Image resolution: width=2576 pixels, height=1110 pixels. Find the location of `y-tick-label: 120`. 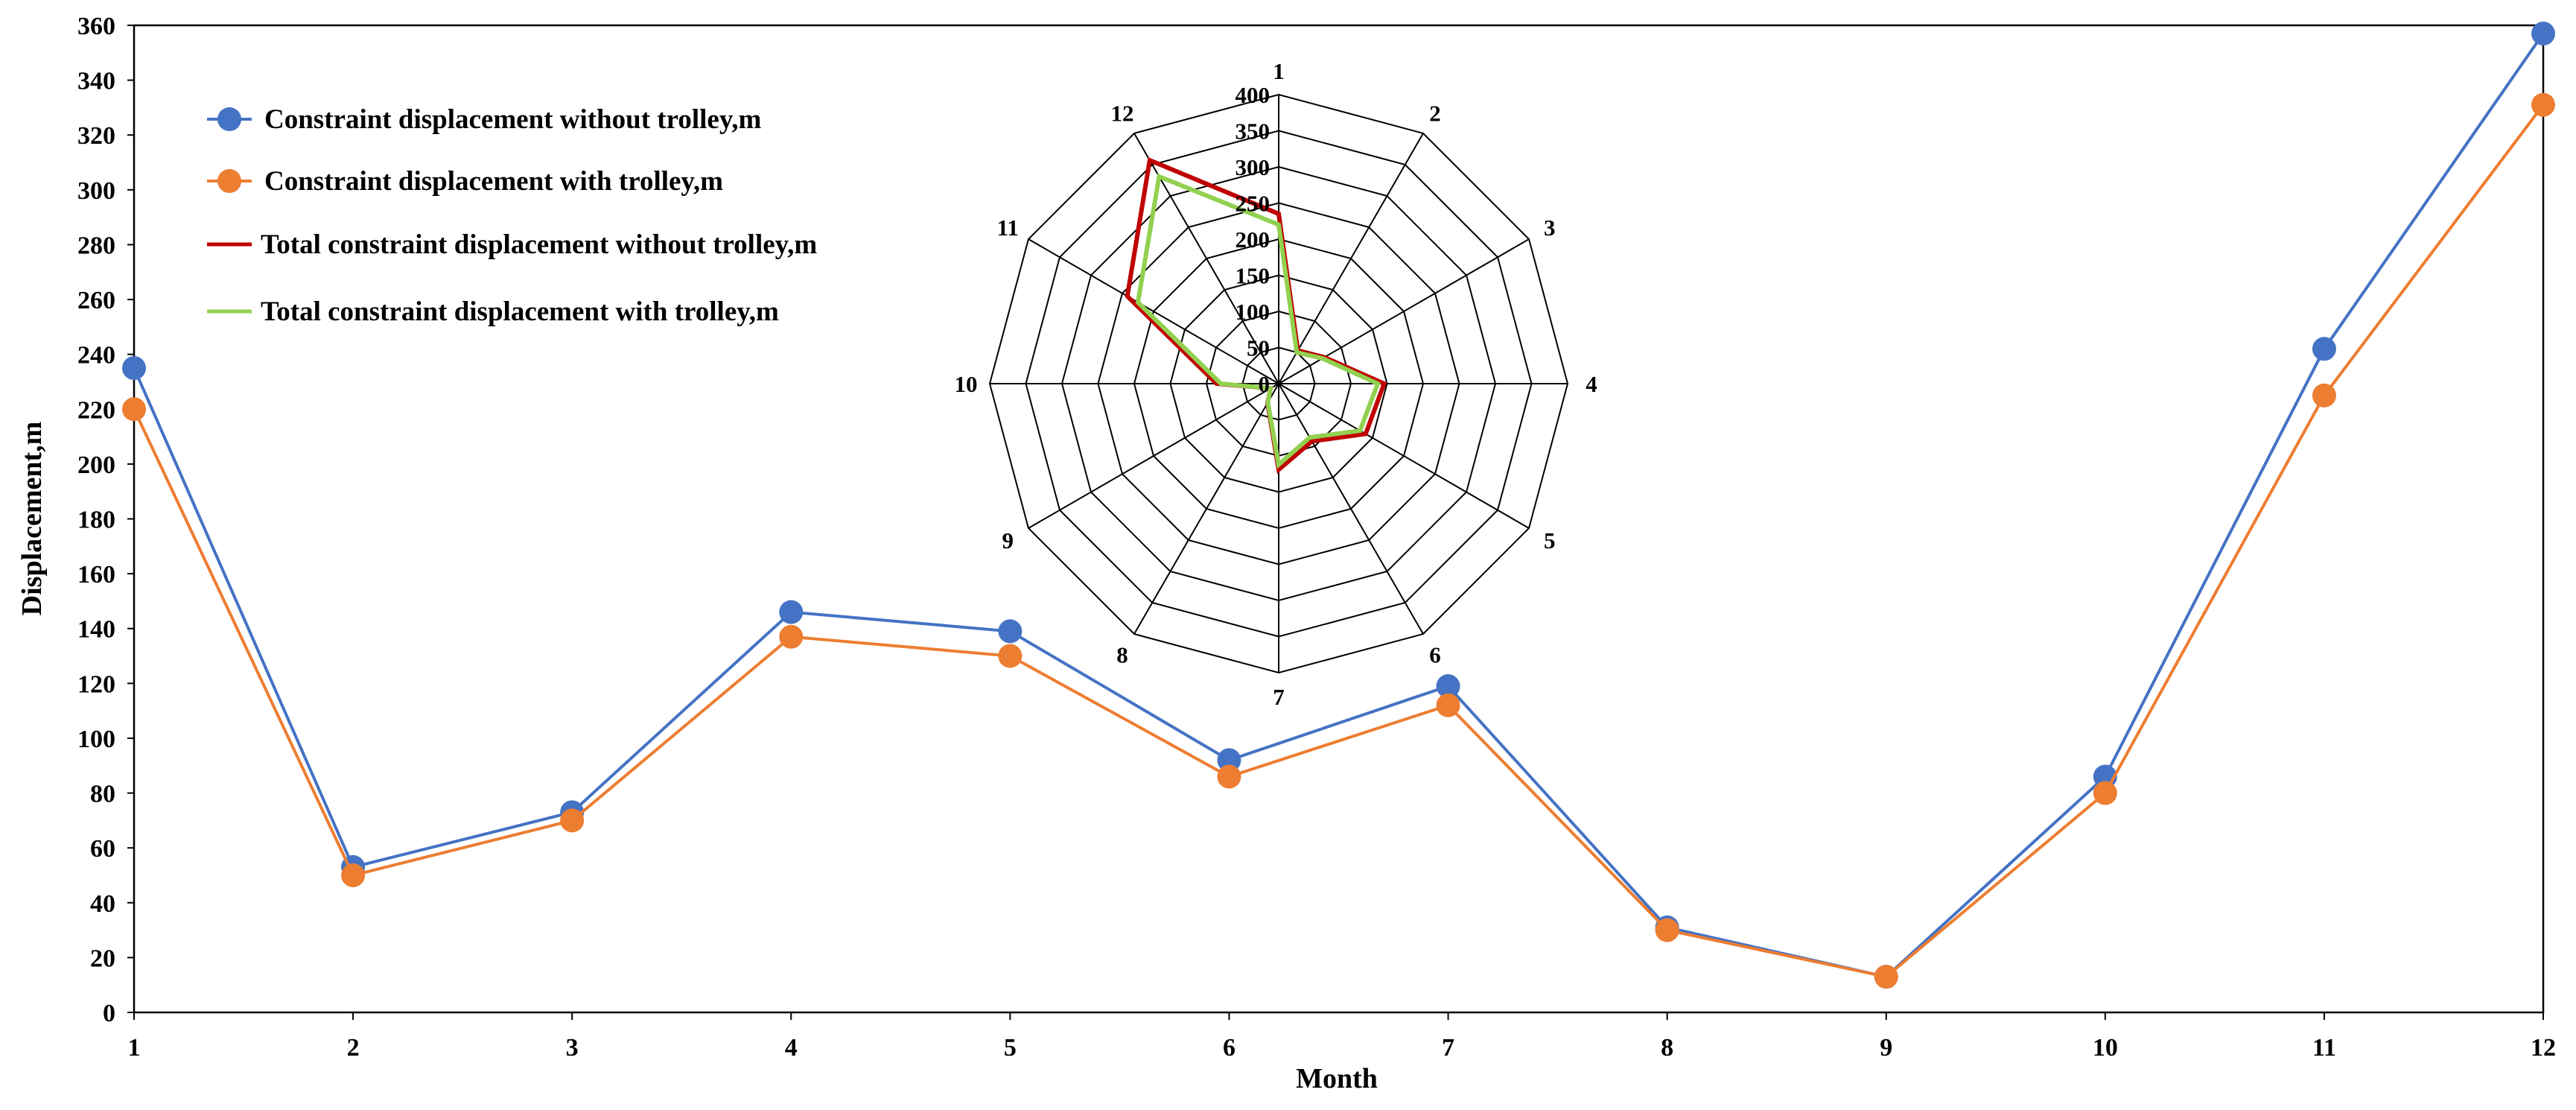

y-tick-label: 120 is located at coordinates (96, 684).